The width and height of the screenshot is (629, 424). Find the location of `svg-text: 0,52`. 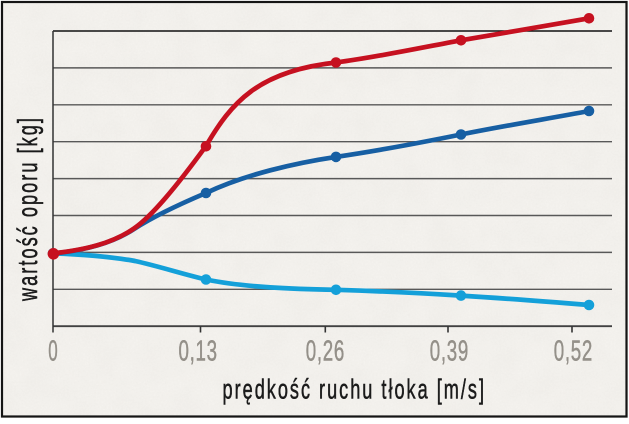

svg-text: 0,52 is located at coordinates (573, 352).